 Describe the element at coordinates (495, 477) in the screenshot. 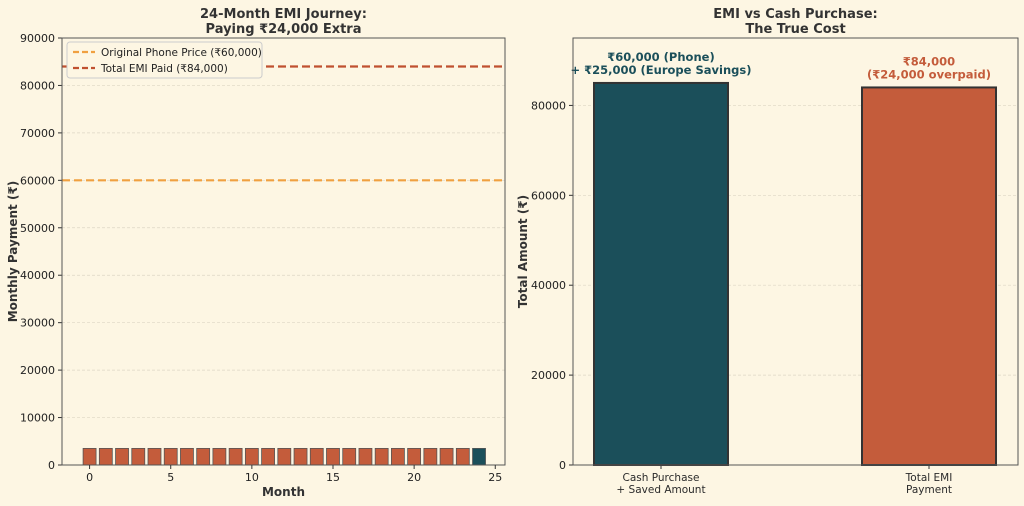

I see `x-tick-label: 25` at that location.